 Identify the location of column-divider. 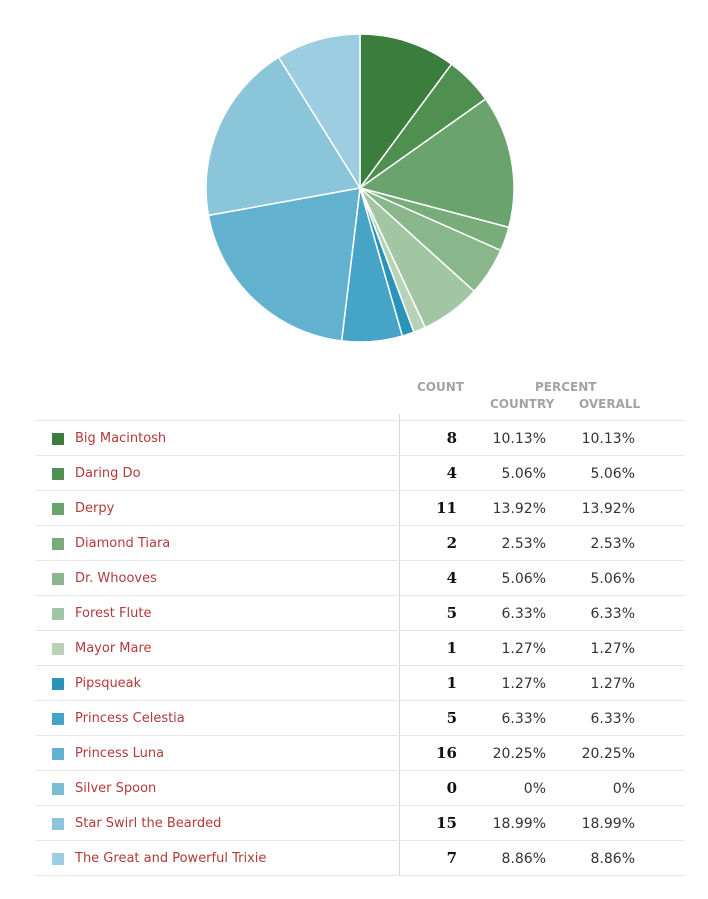
(399, 644).